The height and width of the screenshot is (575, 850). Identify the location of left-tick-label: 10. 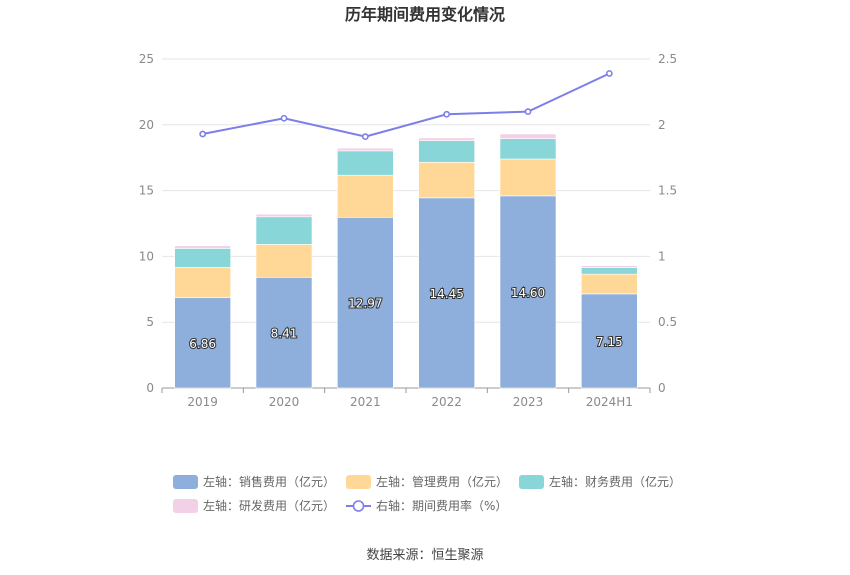
(146, 256).